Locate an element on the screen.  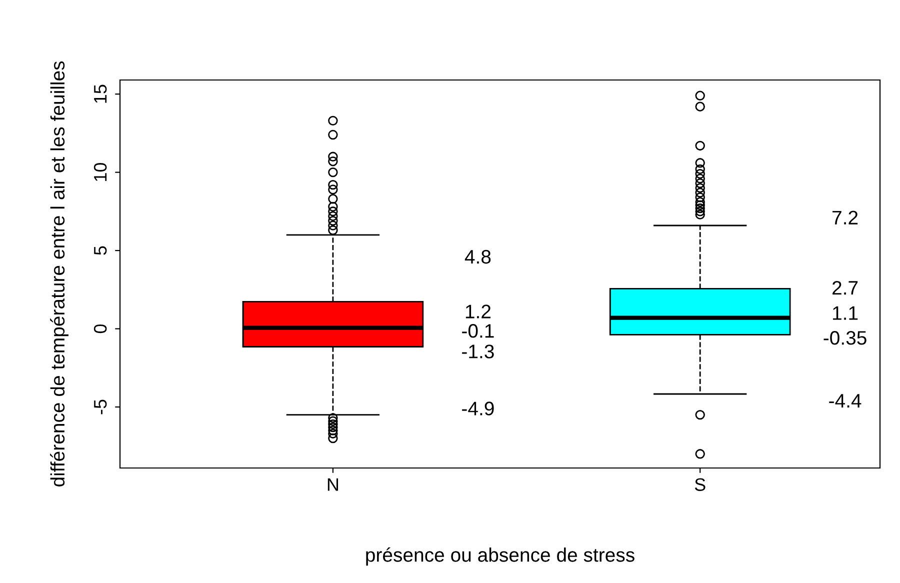
y-tick-label: 10 is located at coordinates (100, 171).